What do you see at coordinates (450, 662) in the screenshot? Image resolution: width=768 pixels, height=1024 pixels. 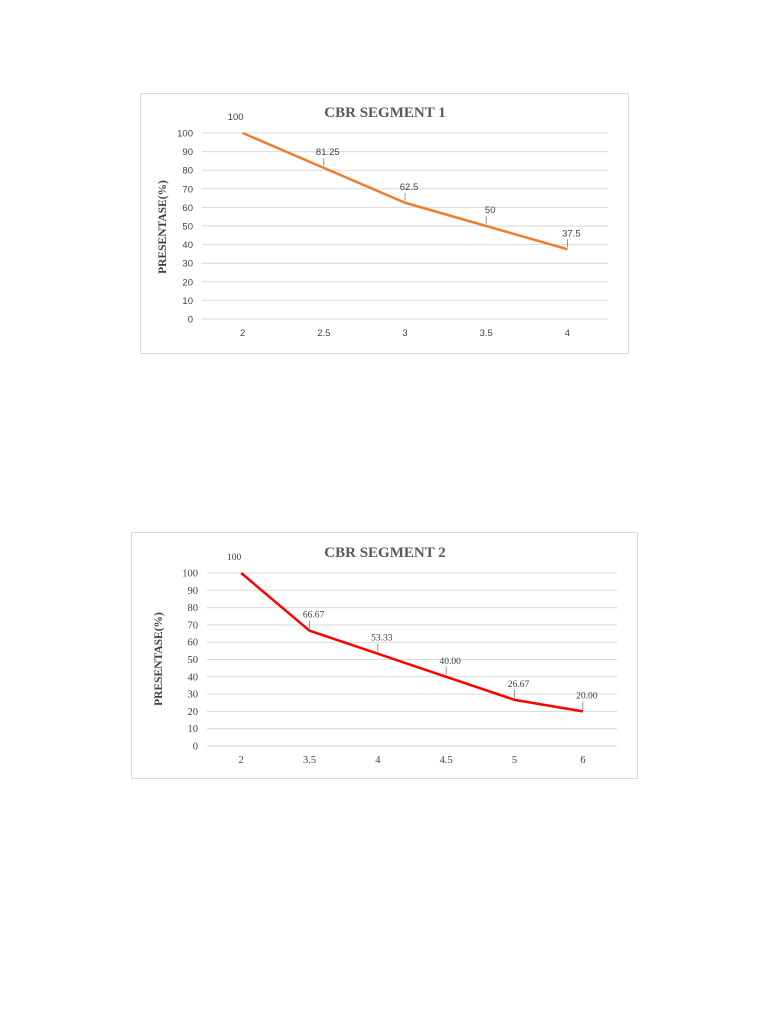 I see `data-label: 40.00` at bounding box center [450, 662].